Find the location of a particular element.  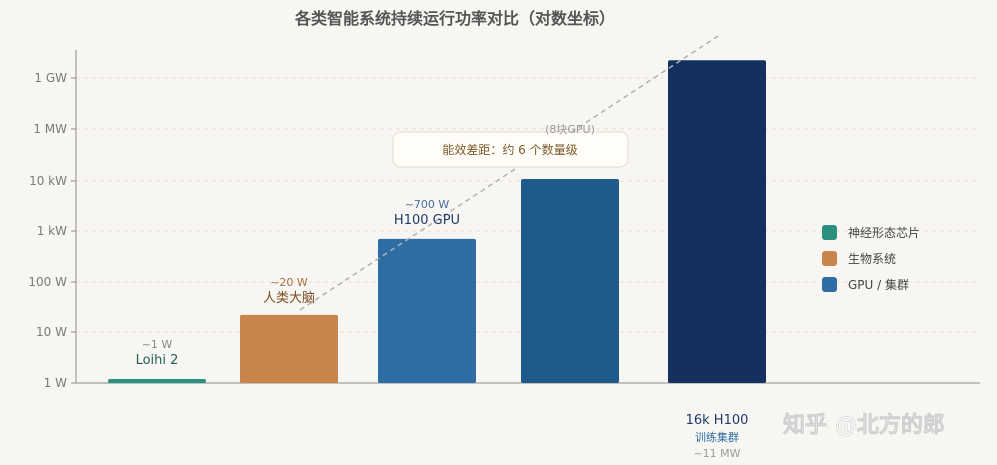

bar-power-label: ~700 W is located at coordinates (427, 204).